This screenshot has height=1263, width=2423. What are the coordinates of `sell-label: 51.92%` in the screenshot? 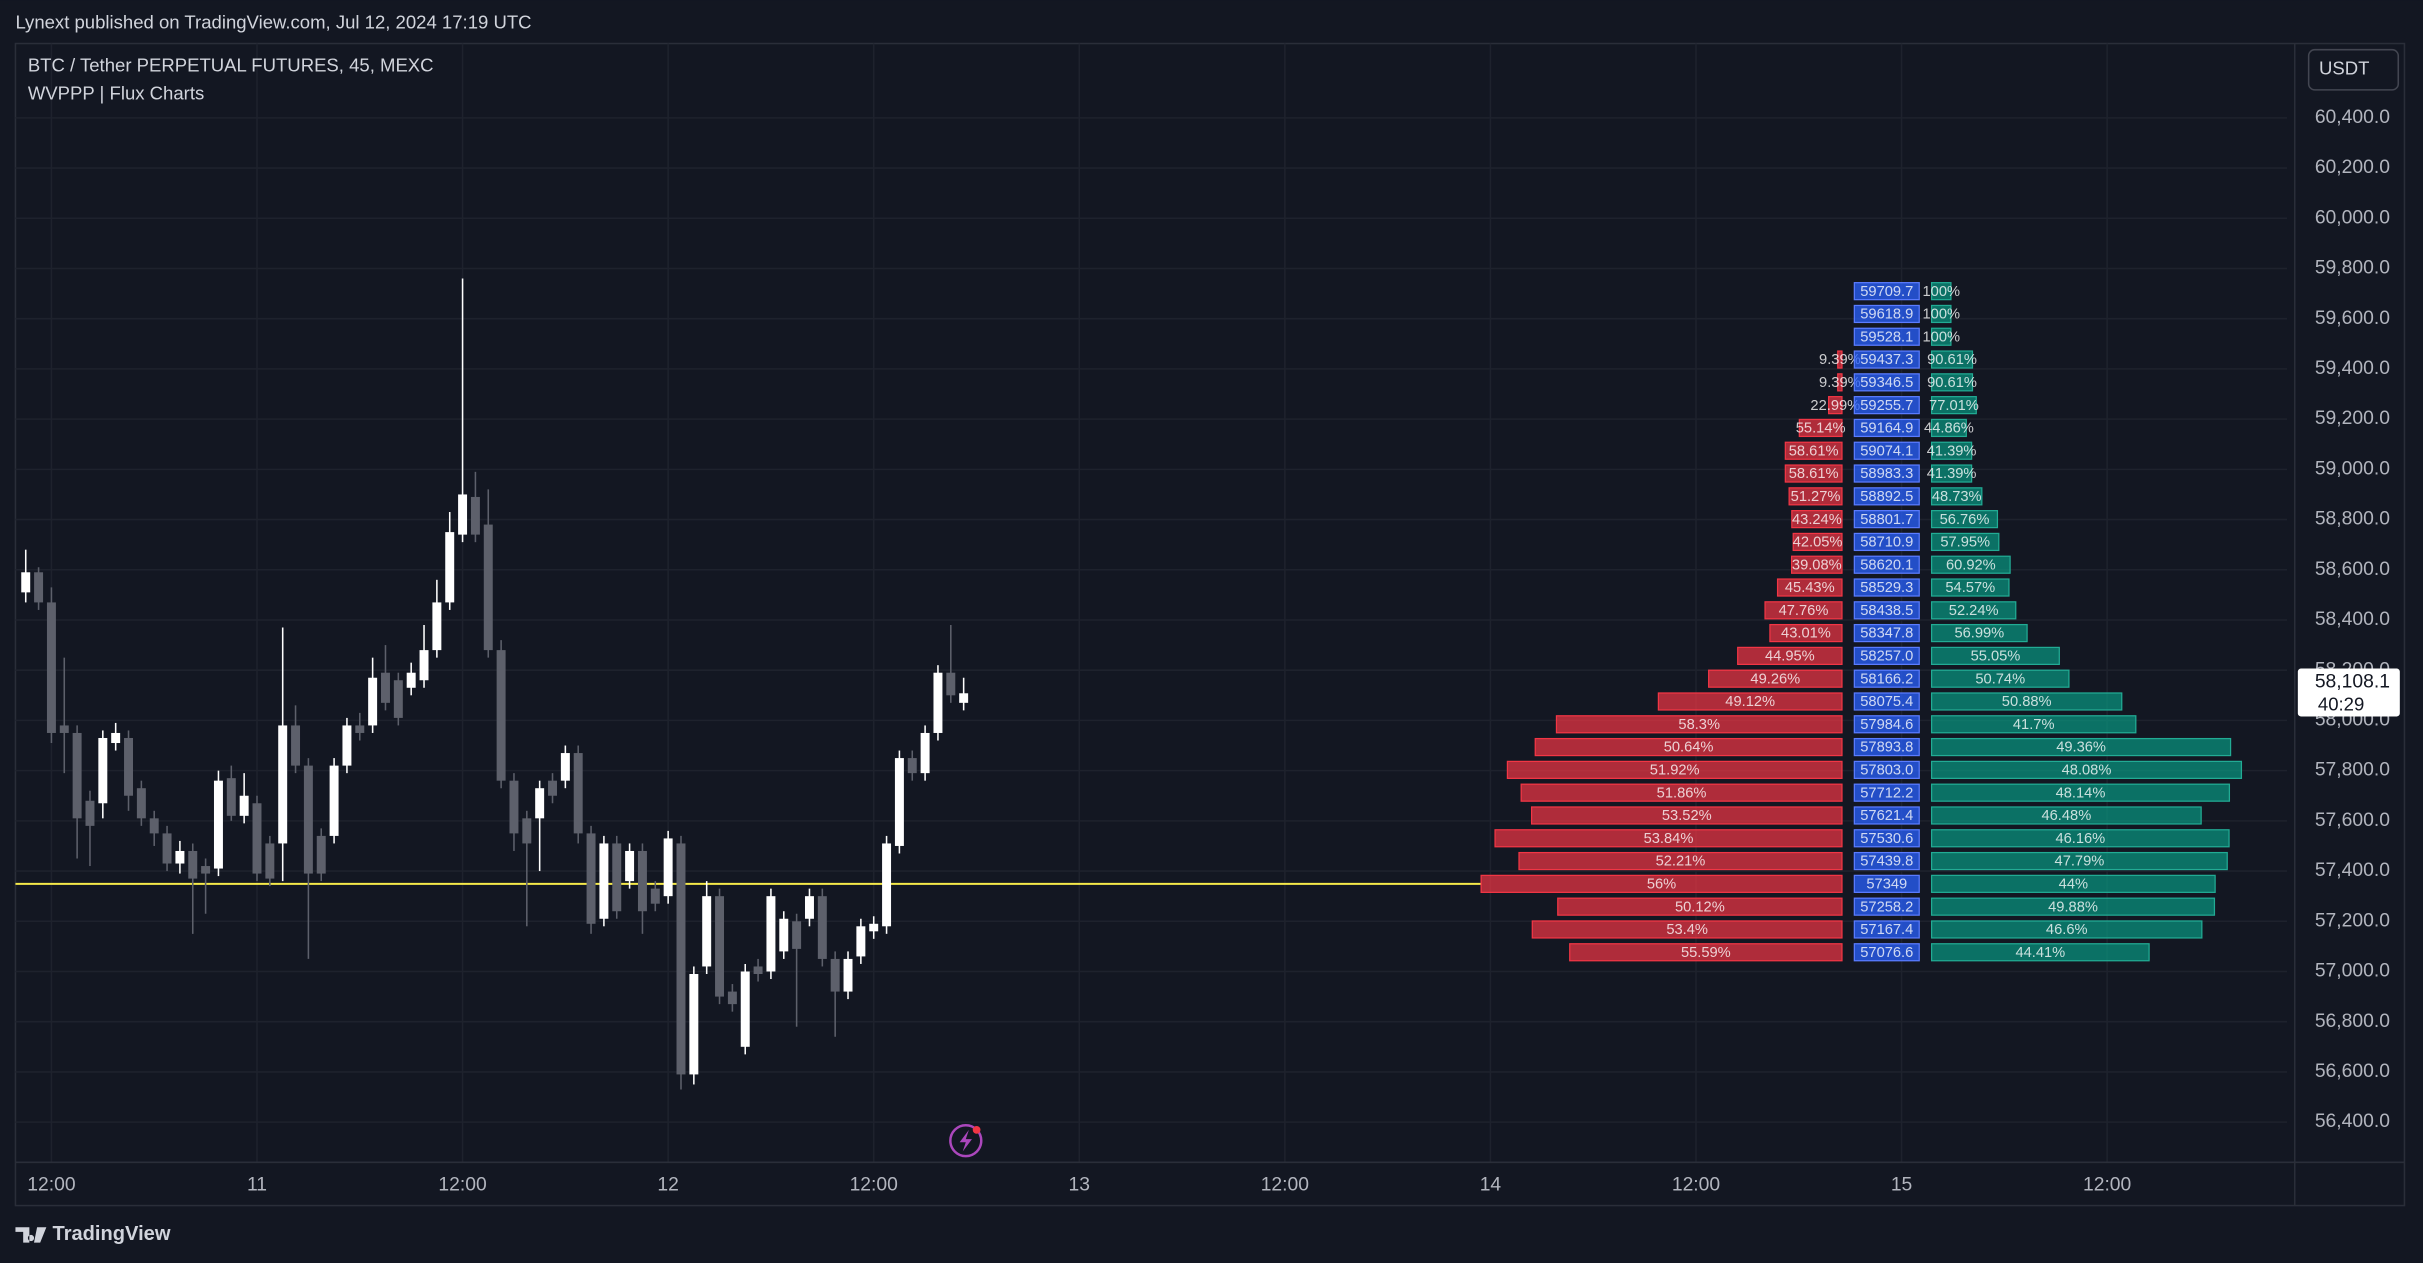 It's located at (1675, 771).